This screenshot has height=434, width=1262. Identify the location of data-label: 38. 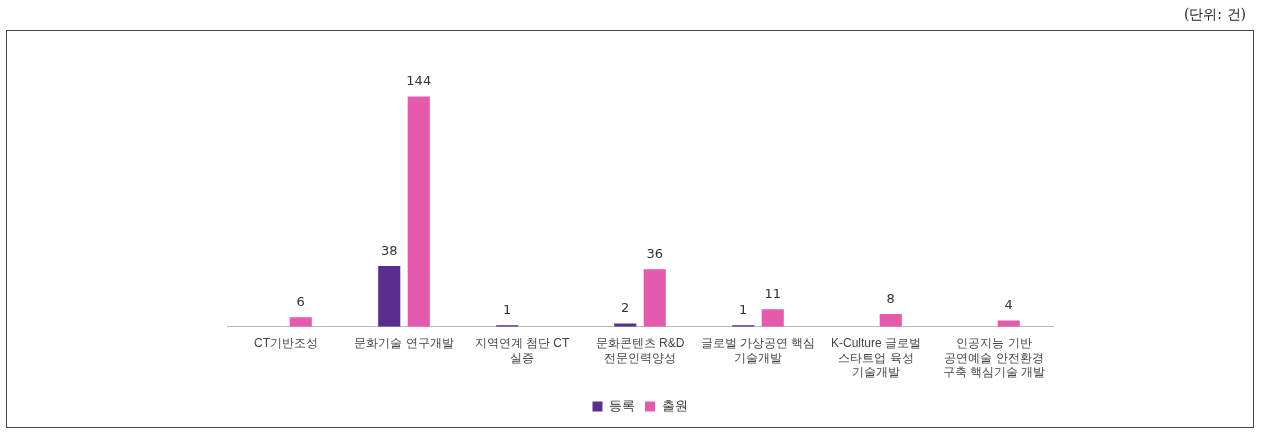
(389, 250).